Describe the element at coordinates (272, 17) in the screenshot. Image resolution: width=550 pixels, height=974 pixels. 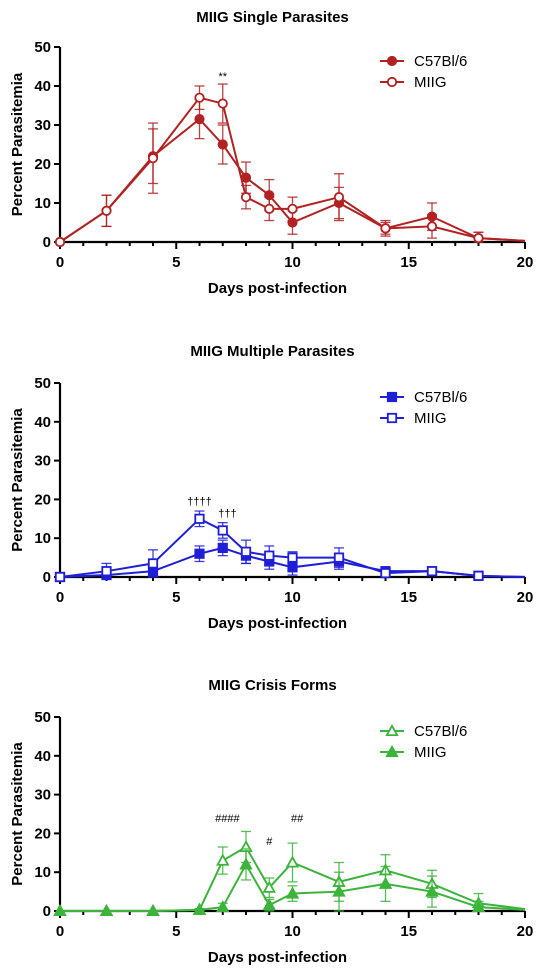
I see `chart-title: MIIG Single Parasites` at that location.